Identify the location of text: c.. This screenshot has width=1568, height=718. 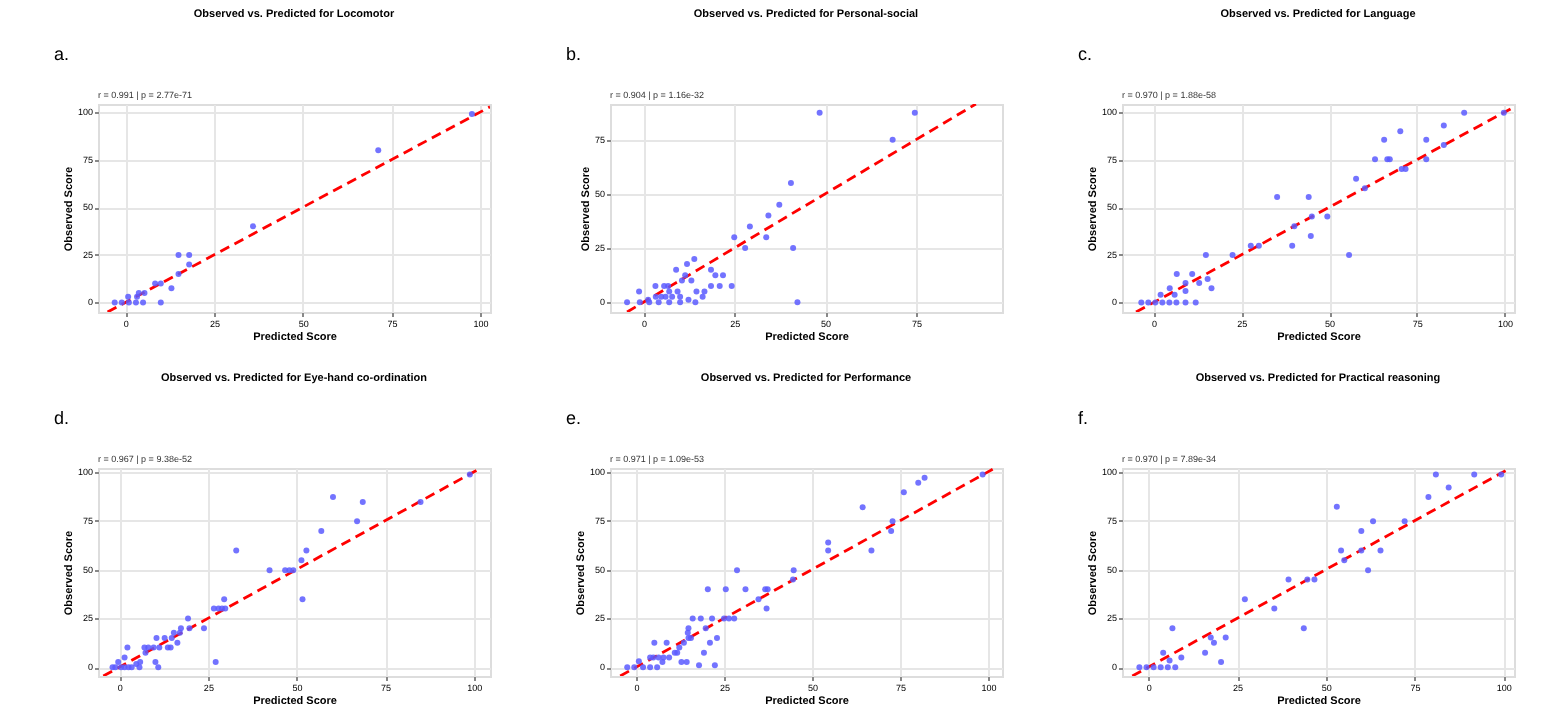
(1085, 54).